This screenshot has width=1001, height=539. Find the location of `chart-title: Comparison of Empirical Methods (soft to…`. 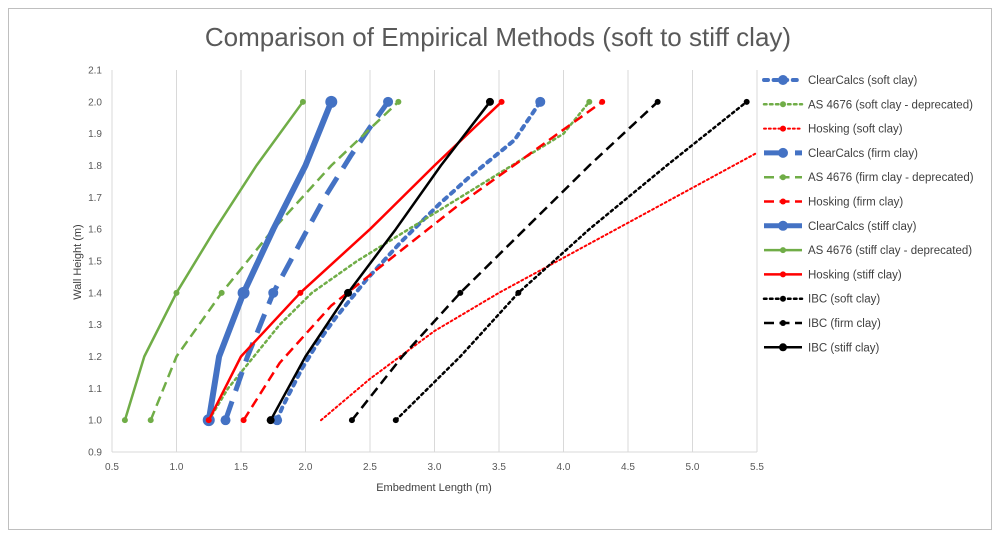

chart-title: Comparison of Empirical Methods (soft to… is located at coordinates (498, 37).